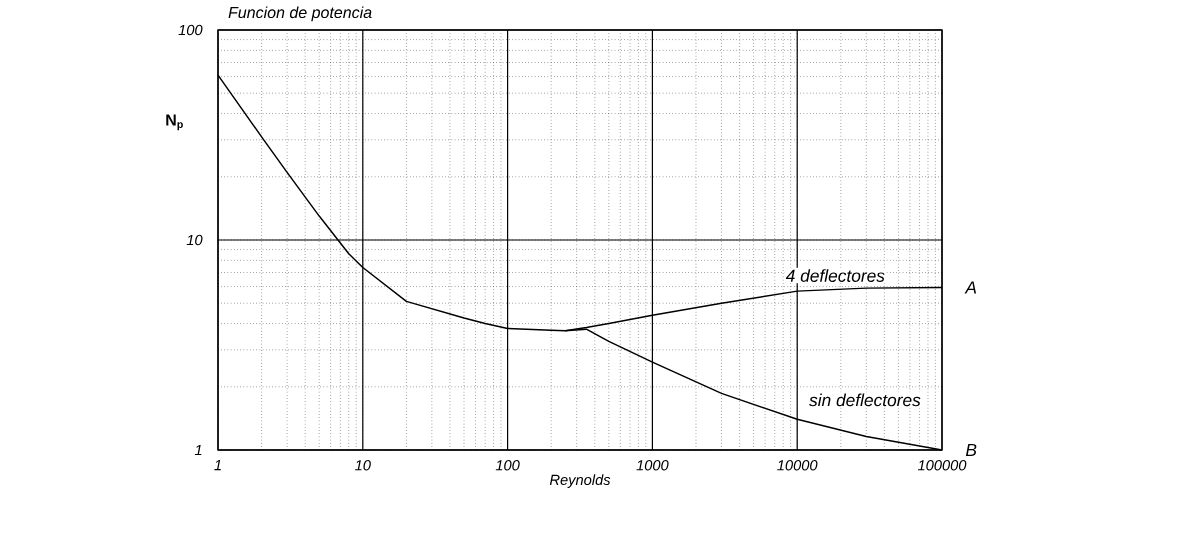 This screenshot has width=1178, height=533. I want to click on x-tick-label: 100000, so click(942, 465).